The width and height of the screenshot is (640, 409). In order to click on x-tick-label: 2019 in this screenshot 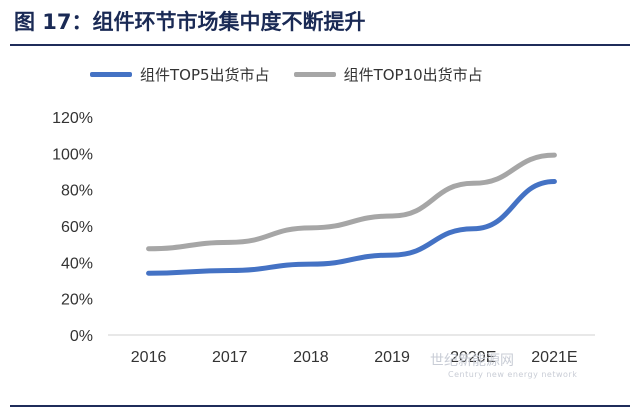, I will do `click(392, 357)`.